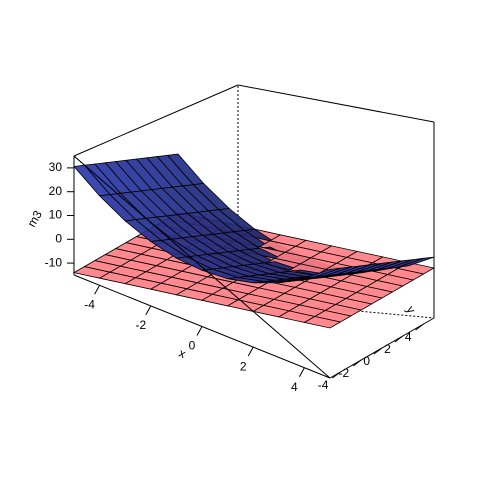 This screenshot has height=480, width=480. Describe the element at coordinates (56, 191) in the screenshot. I see `z-tick-label: 20` at that location.